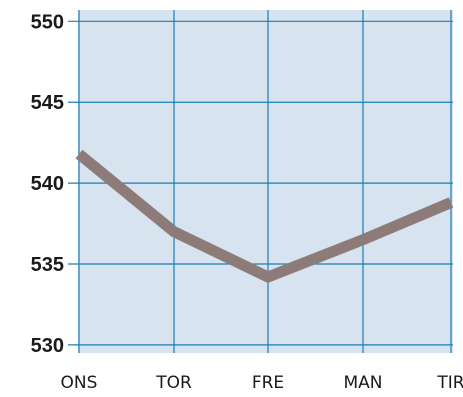  Describe the element at coordinates (173, 383) in the screenshot. I see `x-tick-label: TOR` at that location.